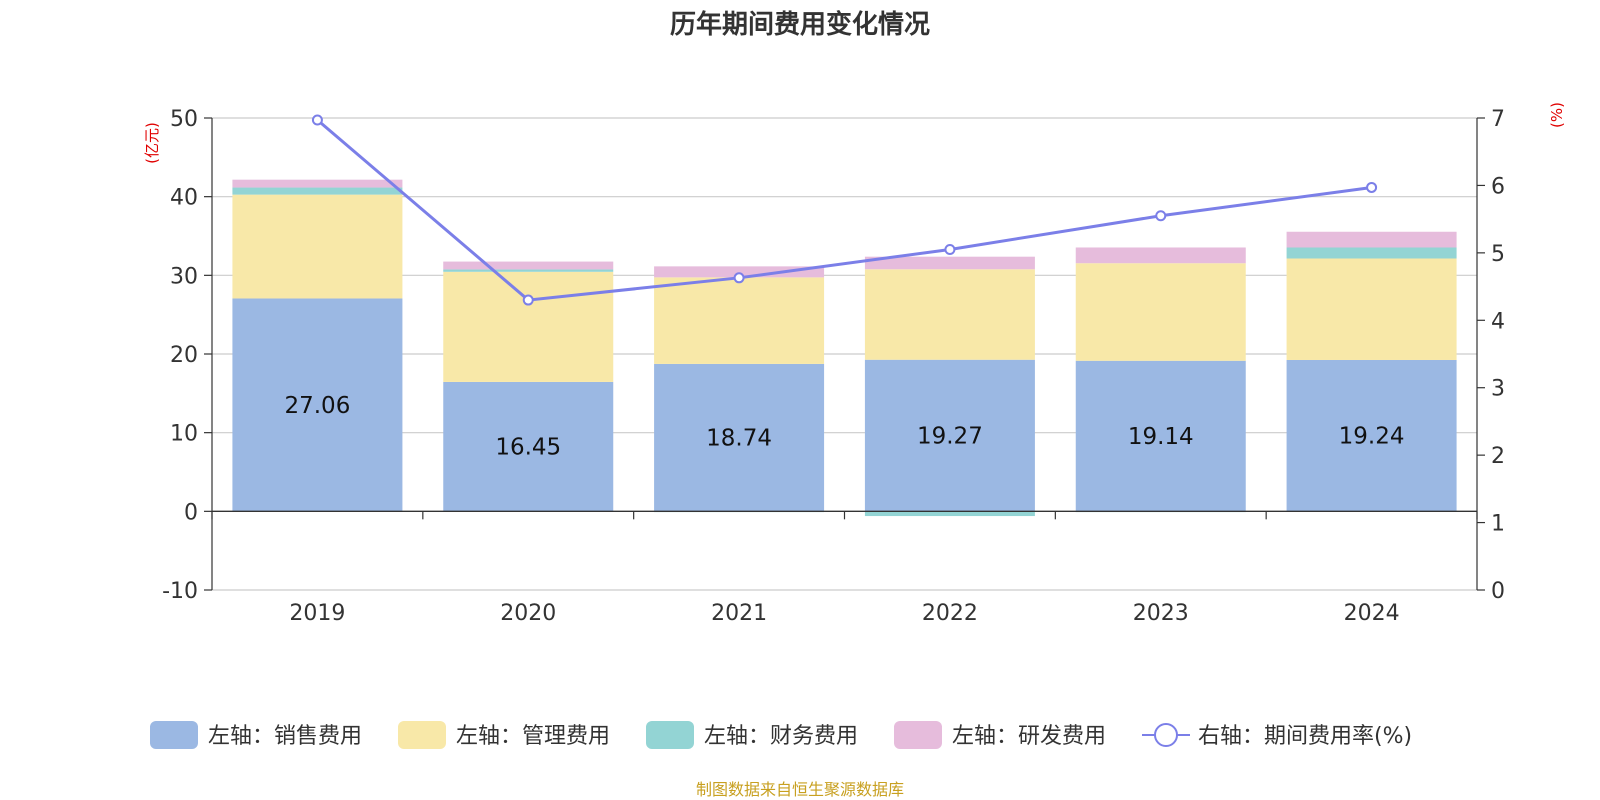  I want to click on left-axis-unit: (亿元), so click(152, 143).